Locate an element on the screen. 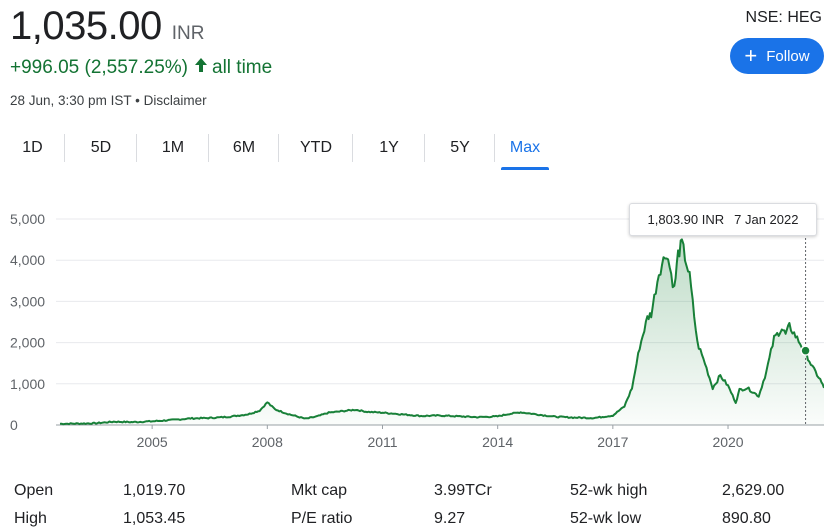 This screenshot has width=824, height=530. stat-value-mkt-cap: 3.99TCr is located at coordinates (463, 490).